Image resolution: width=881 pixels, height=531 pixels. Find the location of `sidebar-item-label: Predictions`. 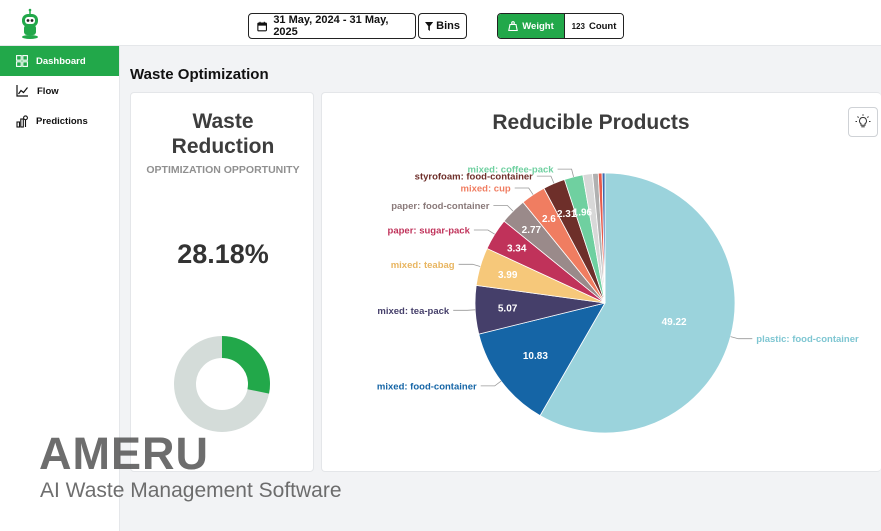

sidebar-item-label: Predictions is located at coordinates (62, 121).